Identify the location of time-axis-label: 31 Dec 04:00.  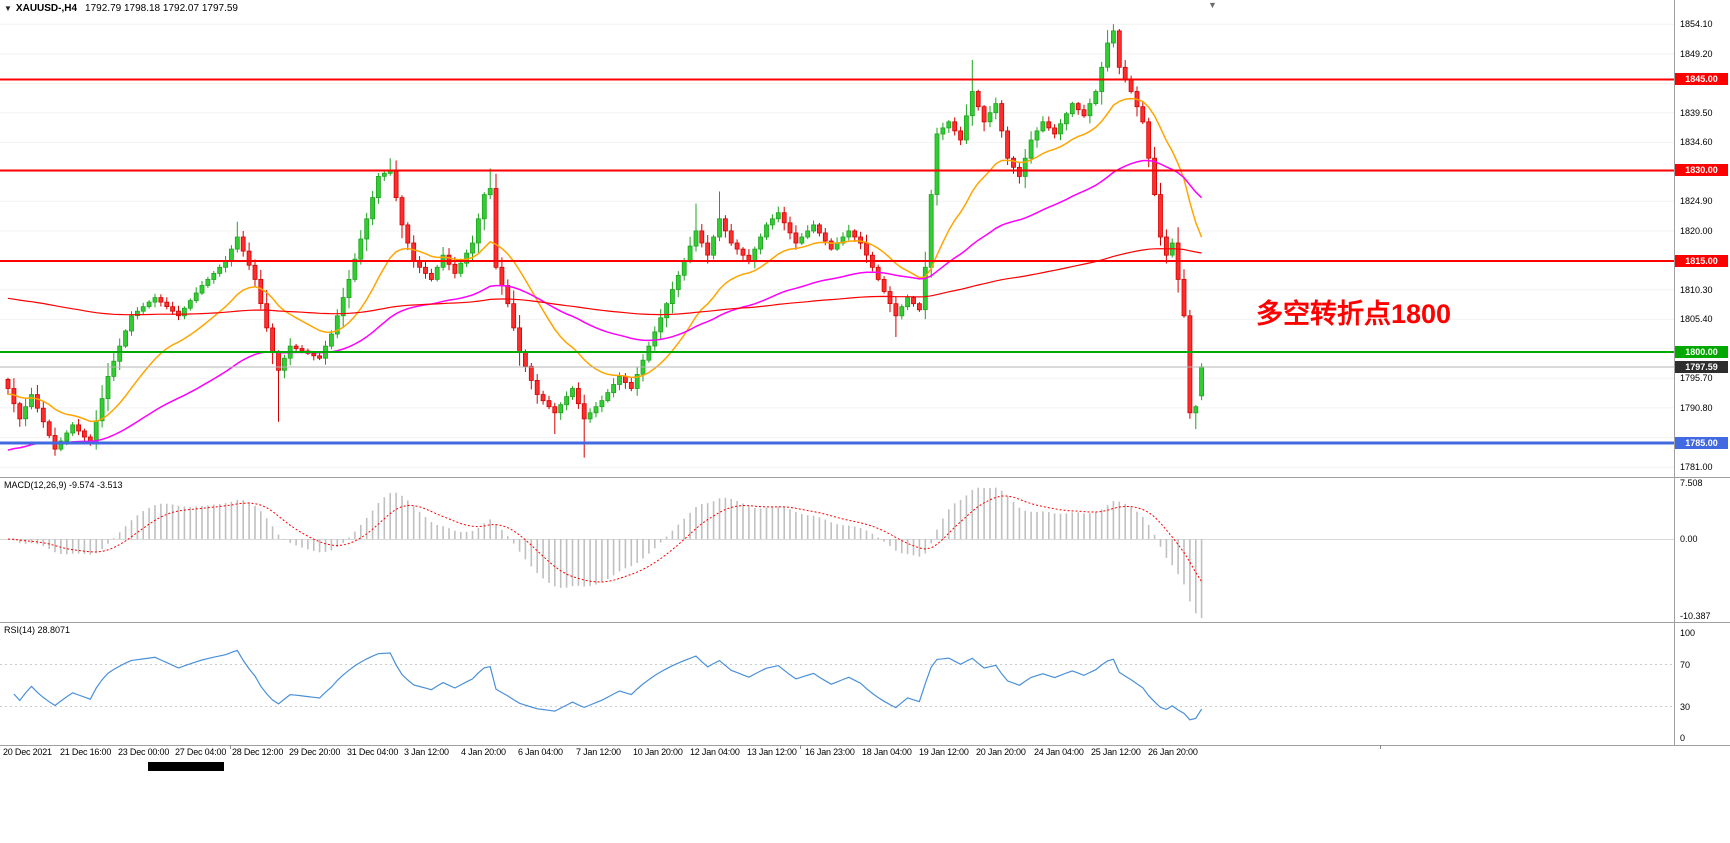
(373, 752).